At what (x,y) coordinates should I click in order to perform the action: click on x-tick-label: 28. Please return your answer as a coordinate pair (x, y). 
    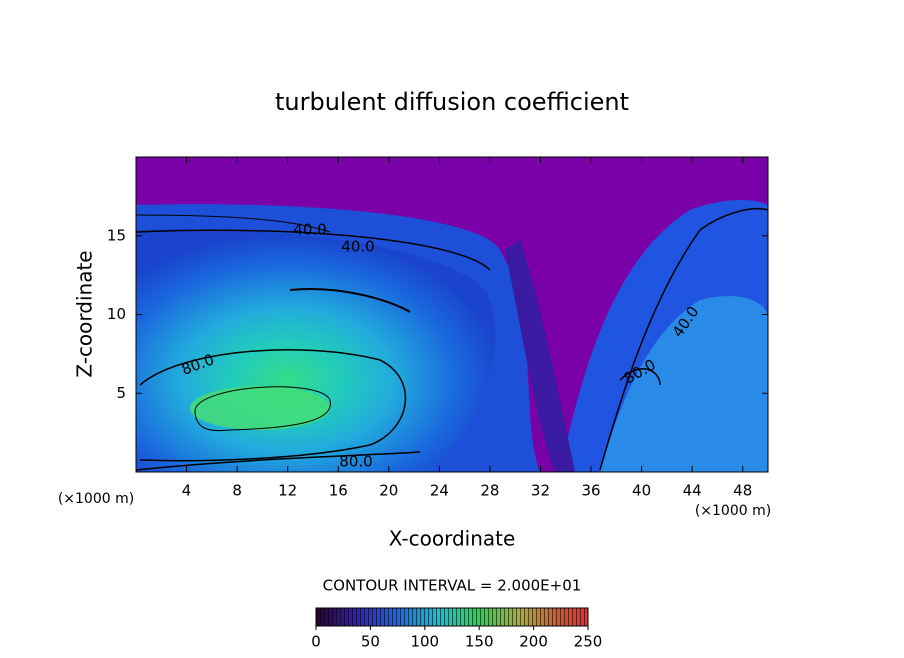
    Looking at the image, I should click on (489, 491).